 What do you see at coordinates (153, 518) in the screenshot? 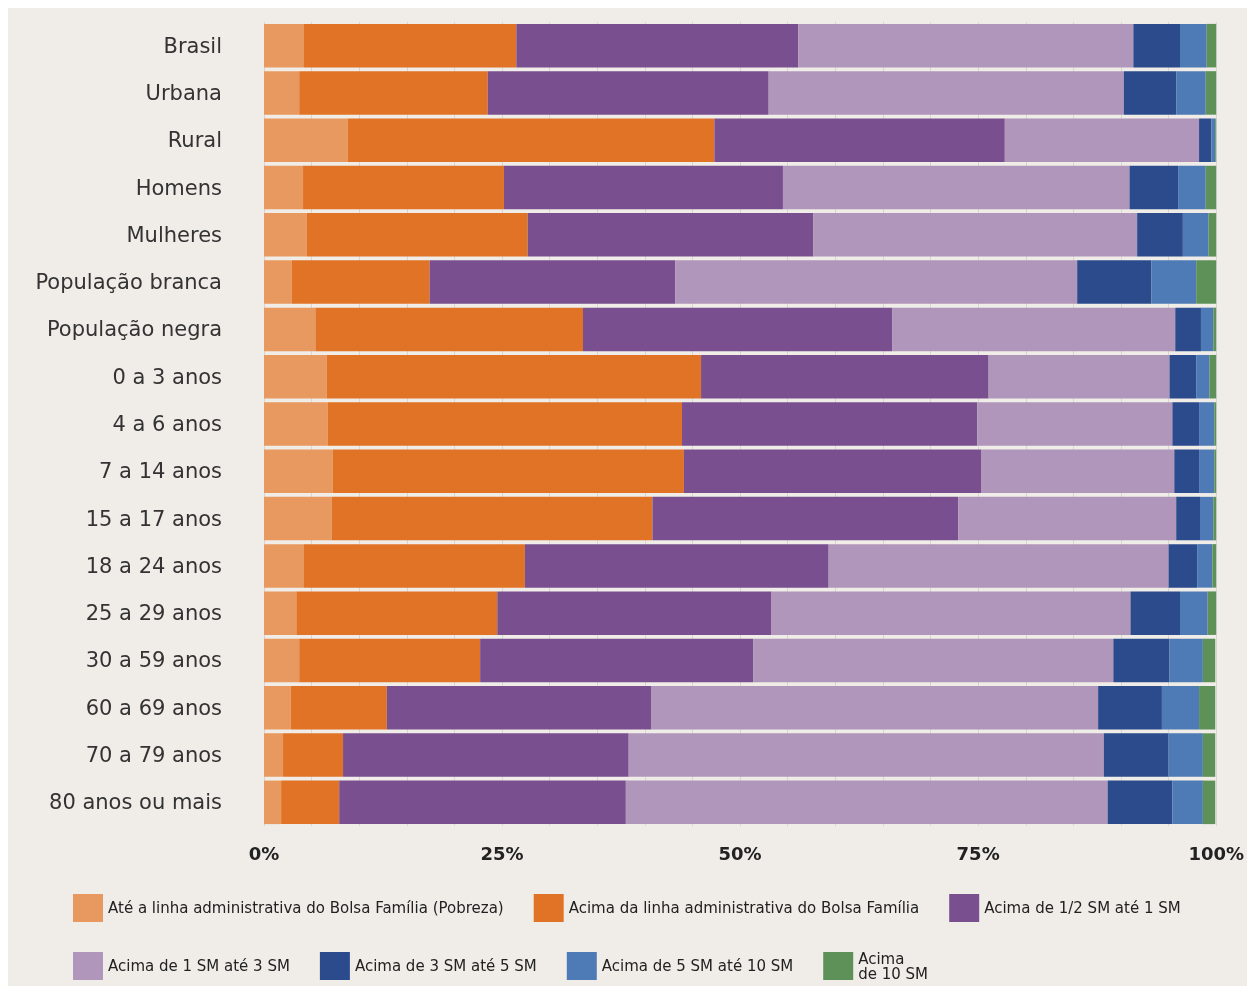
I see `y-tick-label: 15 a 17 anos` at bounding box center [153, 518].